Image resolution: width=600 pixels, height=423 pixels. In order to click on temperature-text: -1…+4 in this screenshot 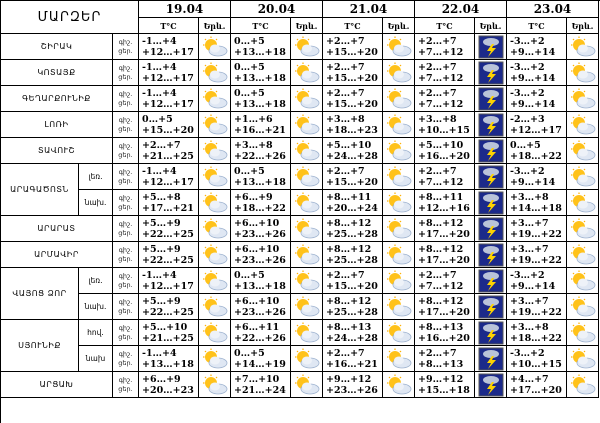, I will do `click(159, 275)`.